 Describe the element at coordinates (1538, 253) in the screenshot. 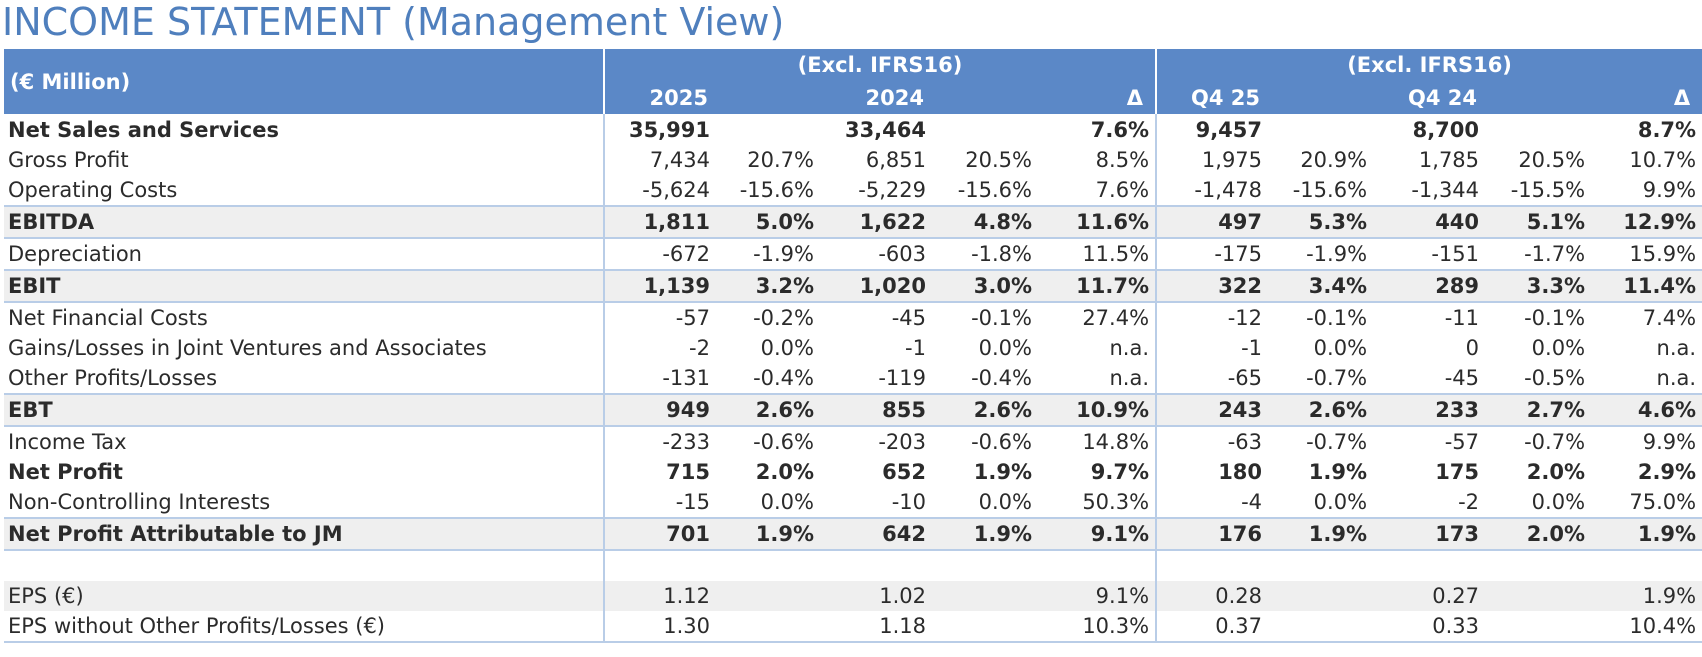

I see `pct-q4-24: -1.7%` at that location.